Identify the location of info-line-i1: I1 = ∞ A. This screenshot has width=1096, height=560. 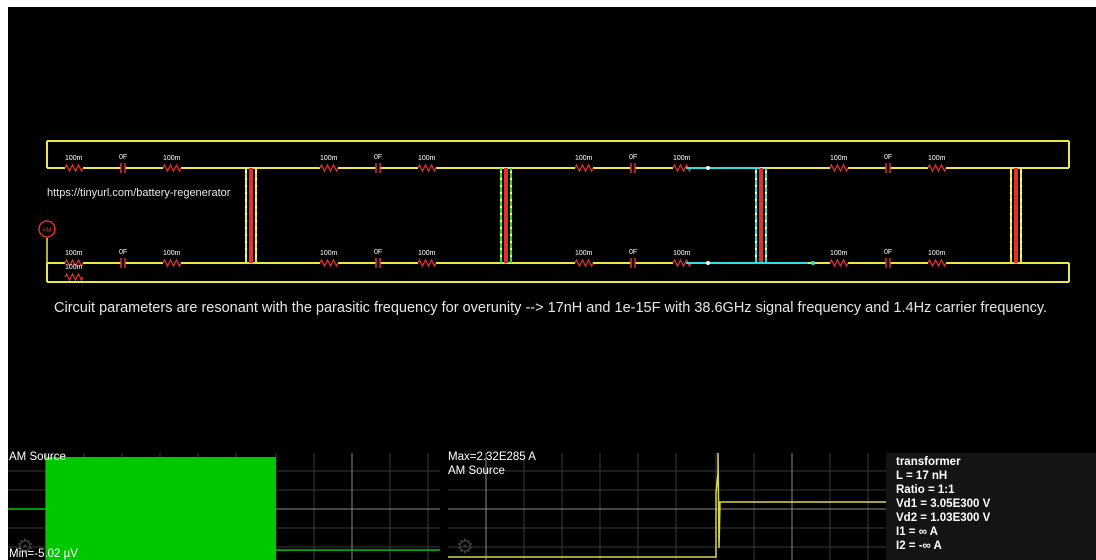
(917, 532).